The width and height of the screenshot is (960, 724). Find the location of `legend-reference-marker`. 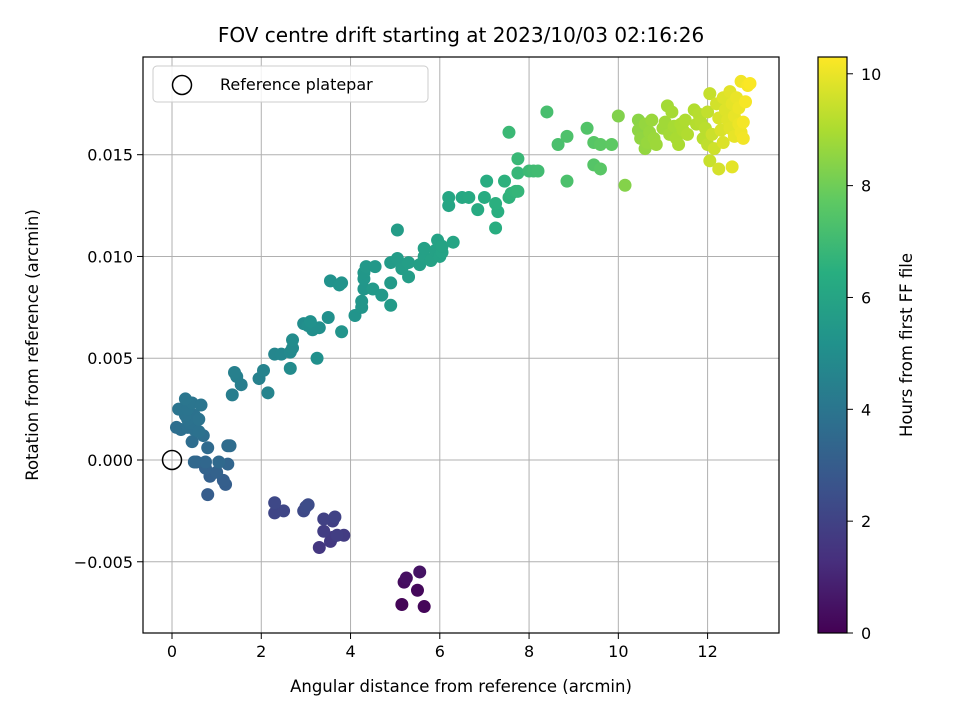

legend-reference-marker is located at coordinates (182, 85).